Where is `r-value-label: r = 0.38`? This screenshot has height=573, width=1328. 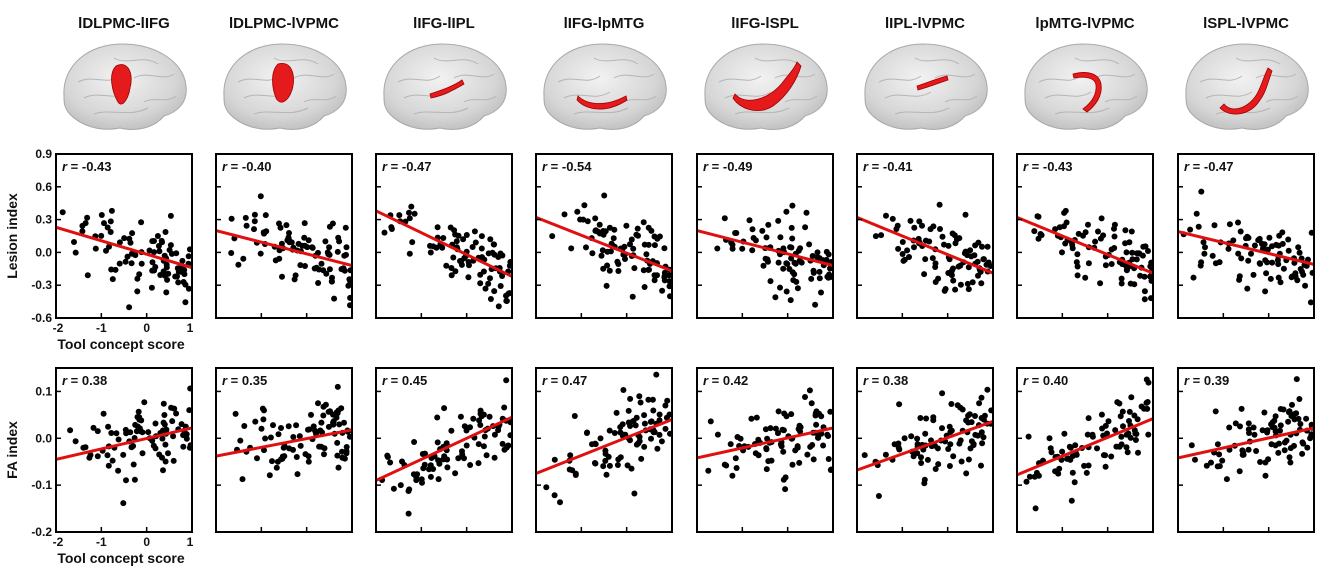 r-value-label: r = 0.38 is located at coordinates (84, 380).